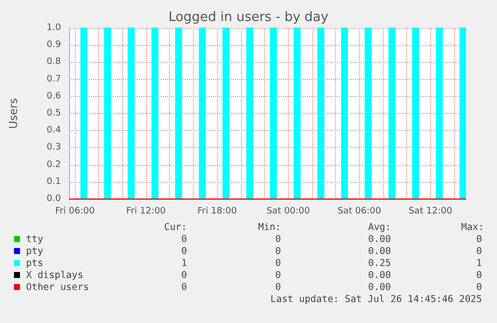 The height and width of the screenshot is (323, 497). What do you see at coordinates (379, 264) in the screenshot?
I see `text: 0.25` at bounding box center [379, 264].